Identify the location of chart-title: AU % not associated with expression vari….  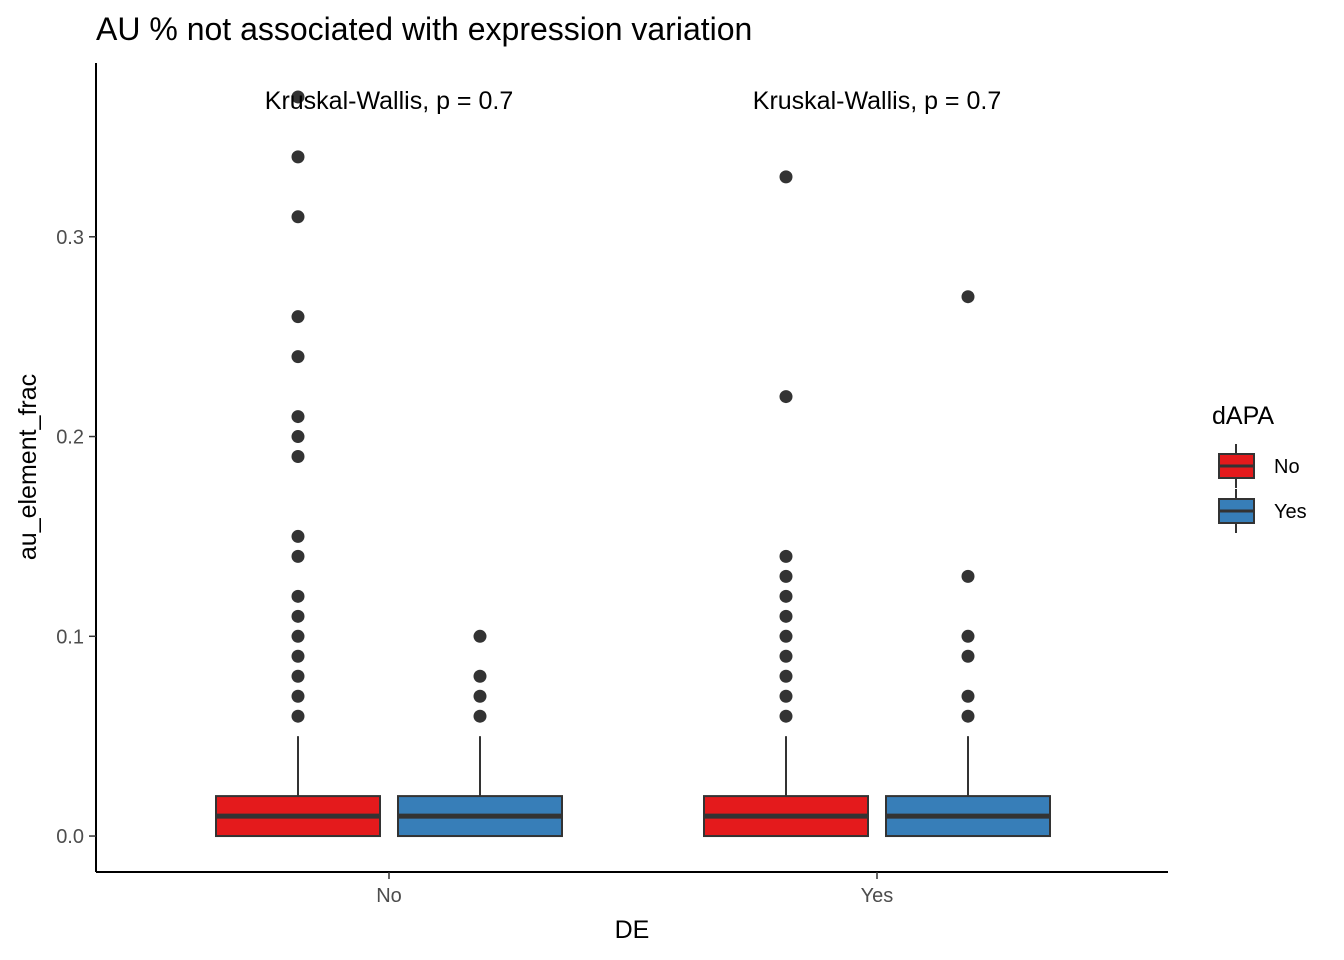
(424, 29).